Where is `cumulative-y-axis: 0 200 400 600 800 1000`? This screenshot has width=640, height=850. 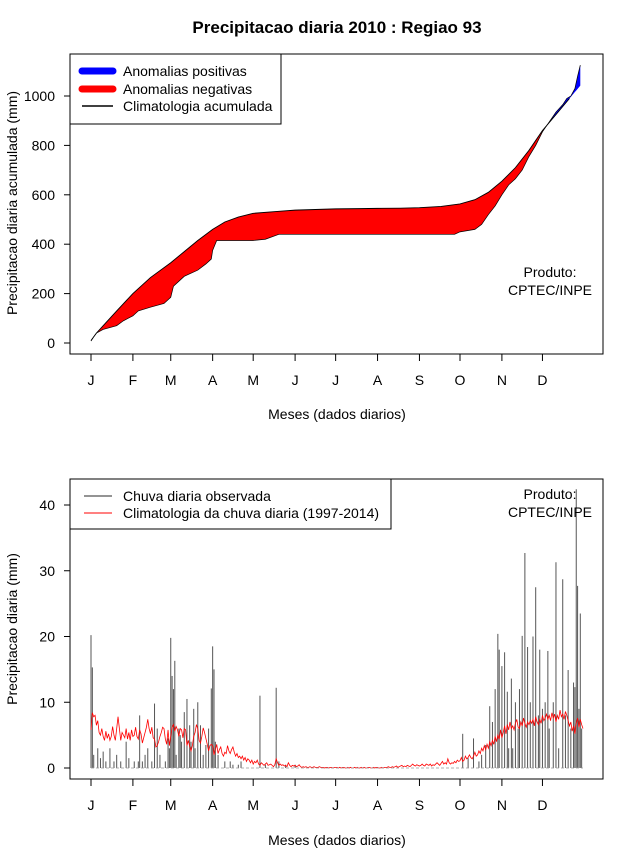
cumulative-y-axis: 0 200 400 600 800 1000 is located at coordinates (47, 219).